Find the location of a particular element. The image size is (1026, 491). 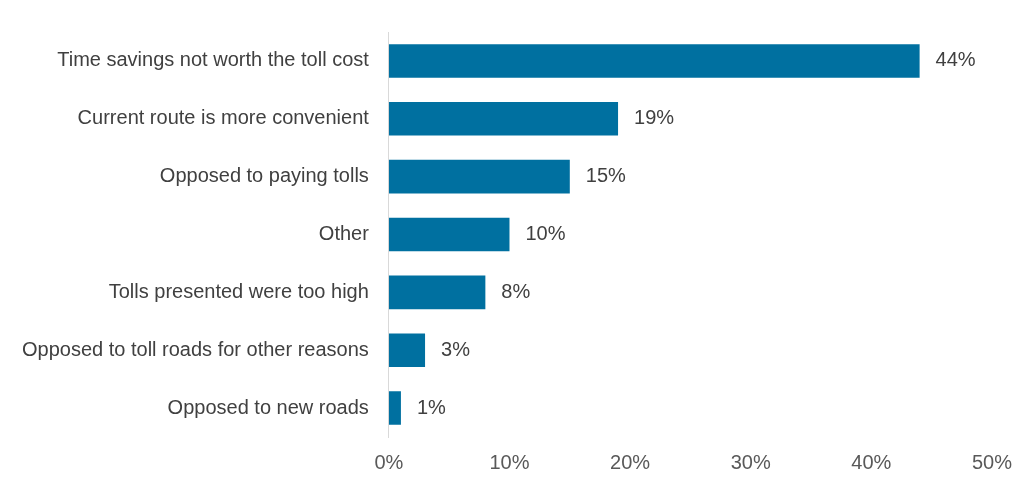

data-label: 10% is located at coordinates (545, 233).